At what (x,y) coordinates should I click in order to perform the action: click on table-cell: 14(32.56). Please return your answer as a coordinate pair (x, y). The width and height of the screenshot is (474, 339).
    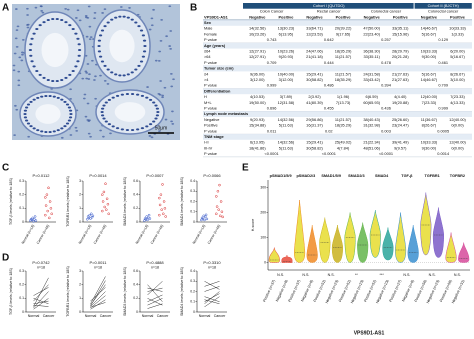
    Looking at the image, I should click on (286, 119).